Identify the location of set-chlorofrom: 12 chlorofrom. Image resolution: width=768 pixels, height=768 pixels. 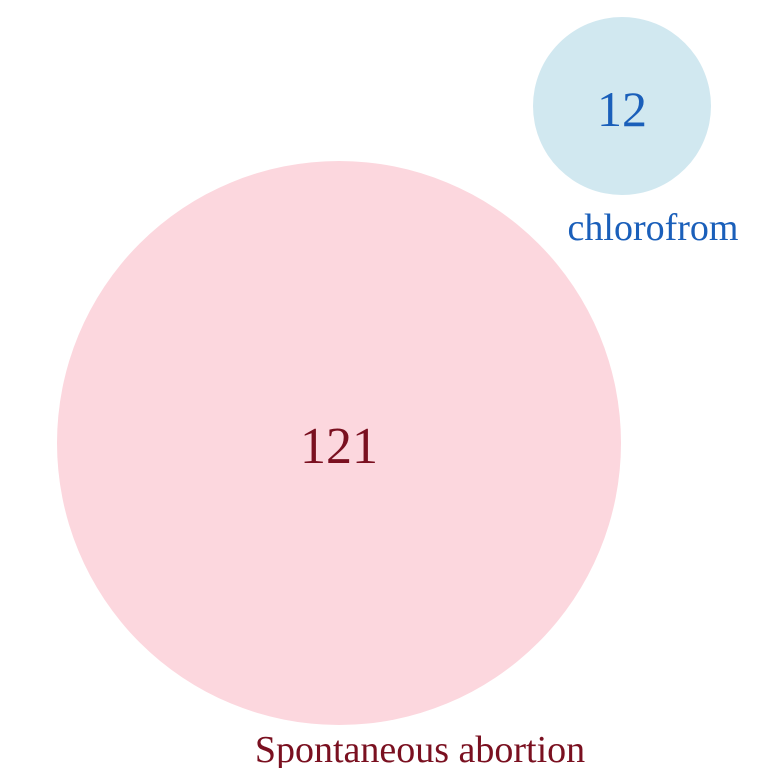
(635, 133).